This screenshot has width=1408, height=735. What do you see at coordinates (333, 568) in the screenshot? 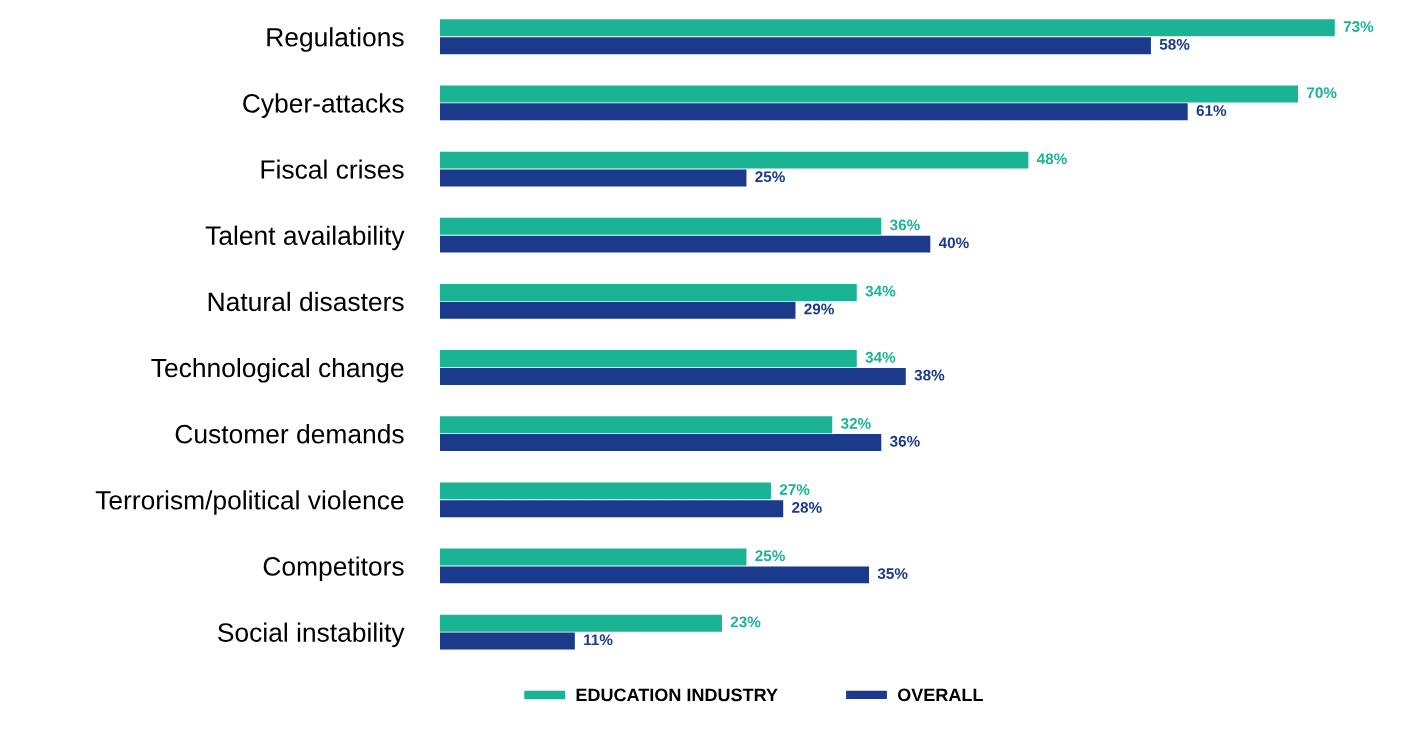
I see `y-tick-label: Competitors` at bounding box center [333, 568].